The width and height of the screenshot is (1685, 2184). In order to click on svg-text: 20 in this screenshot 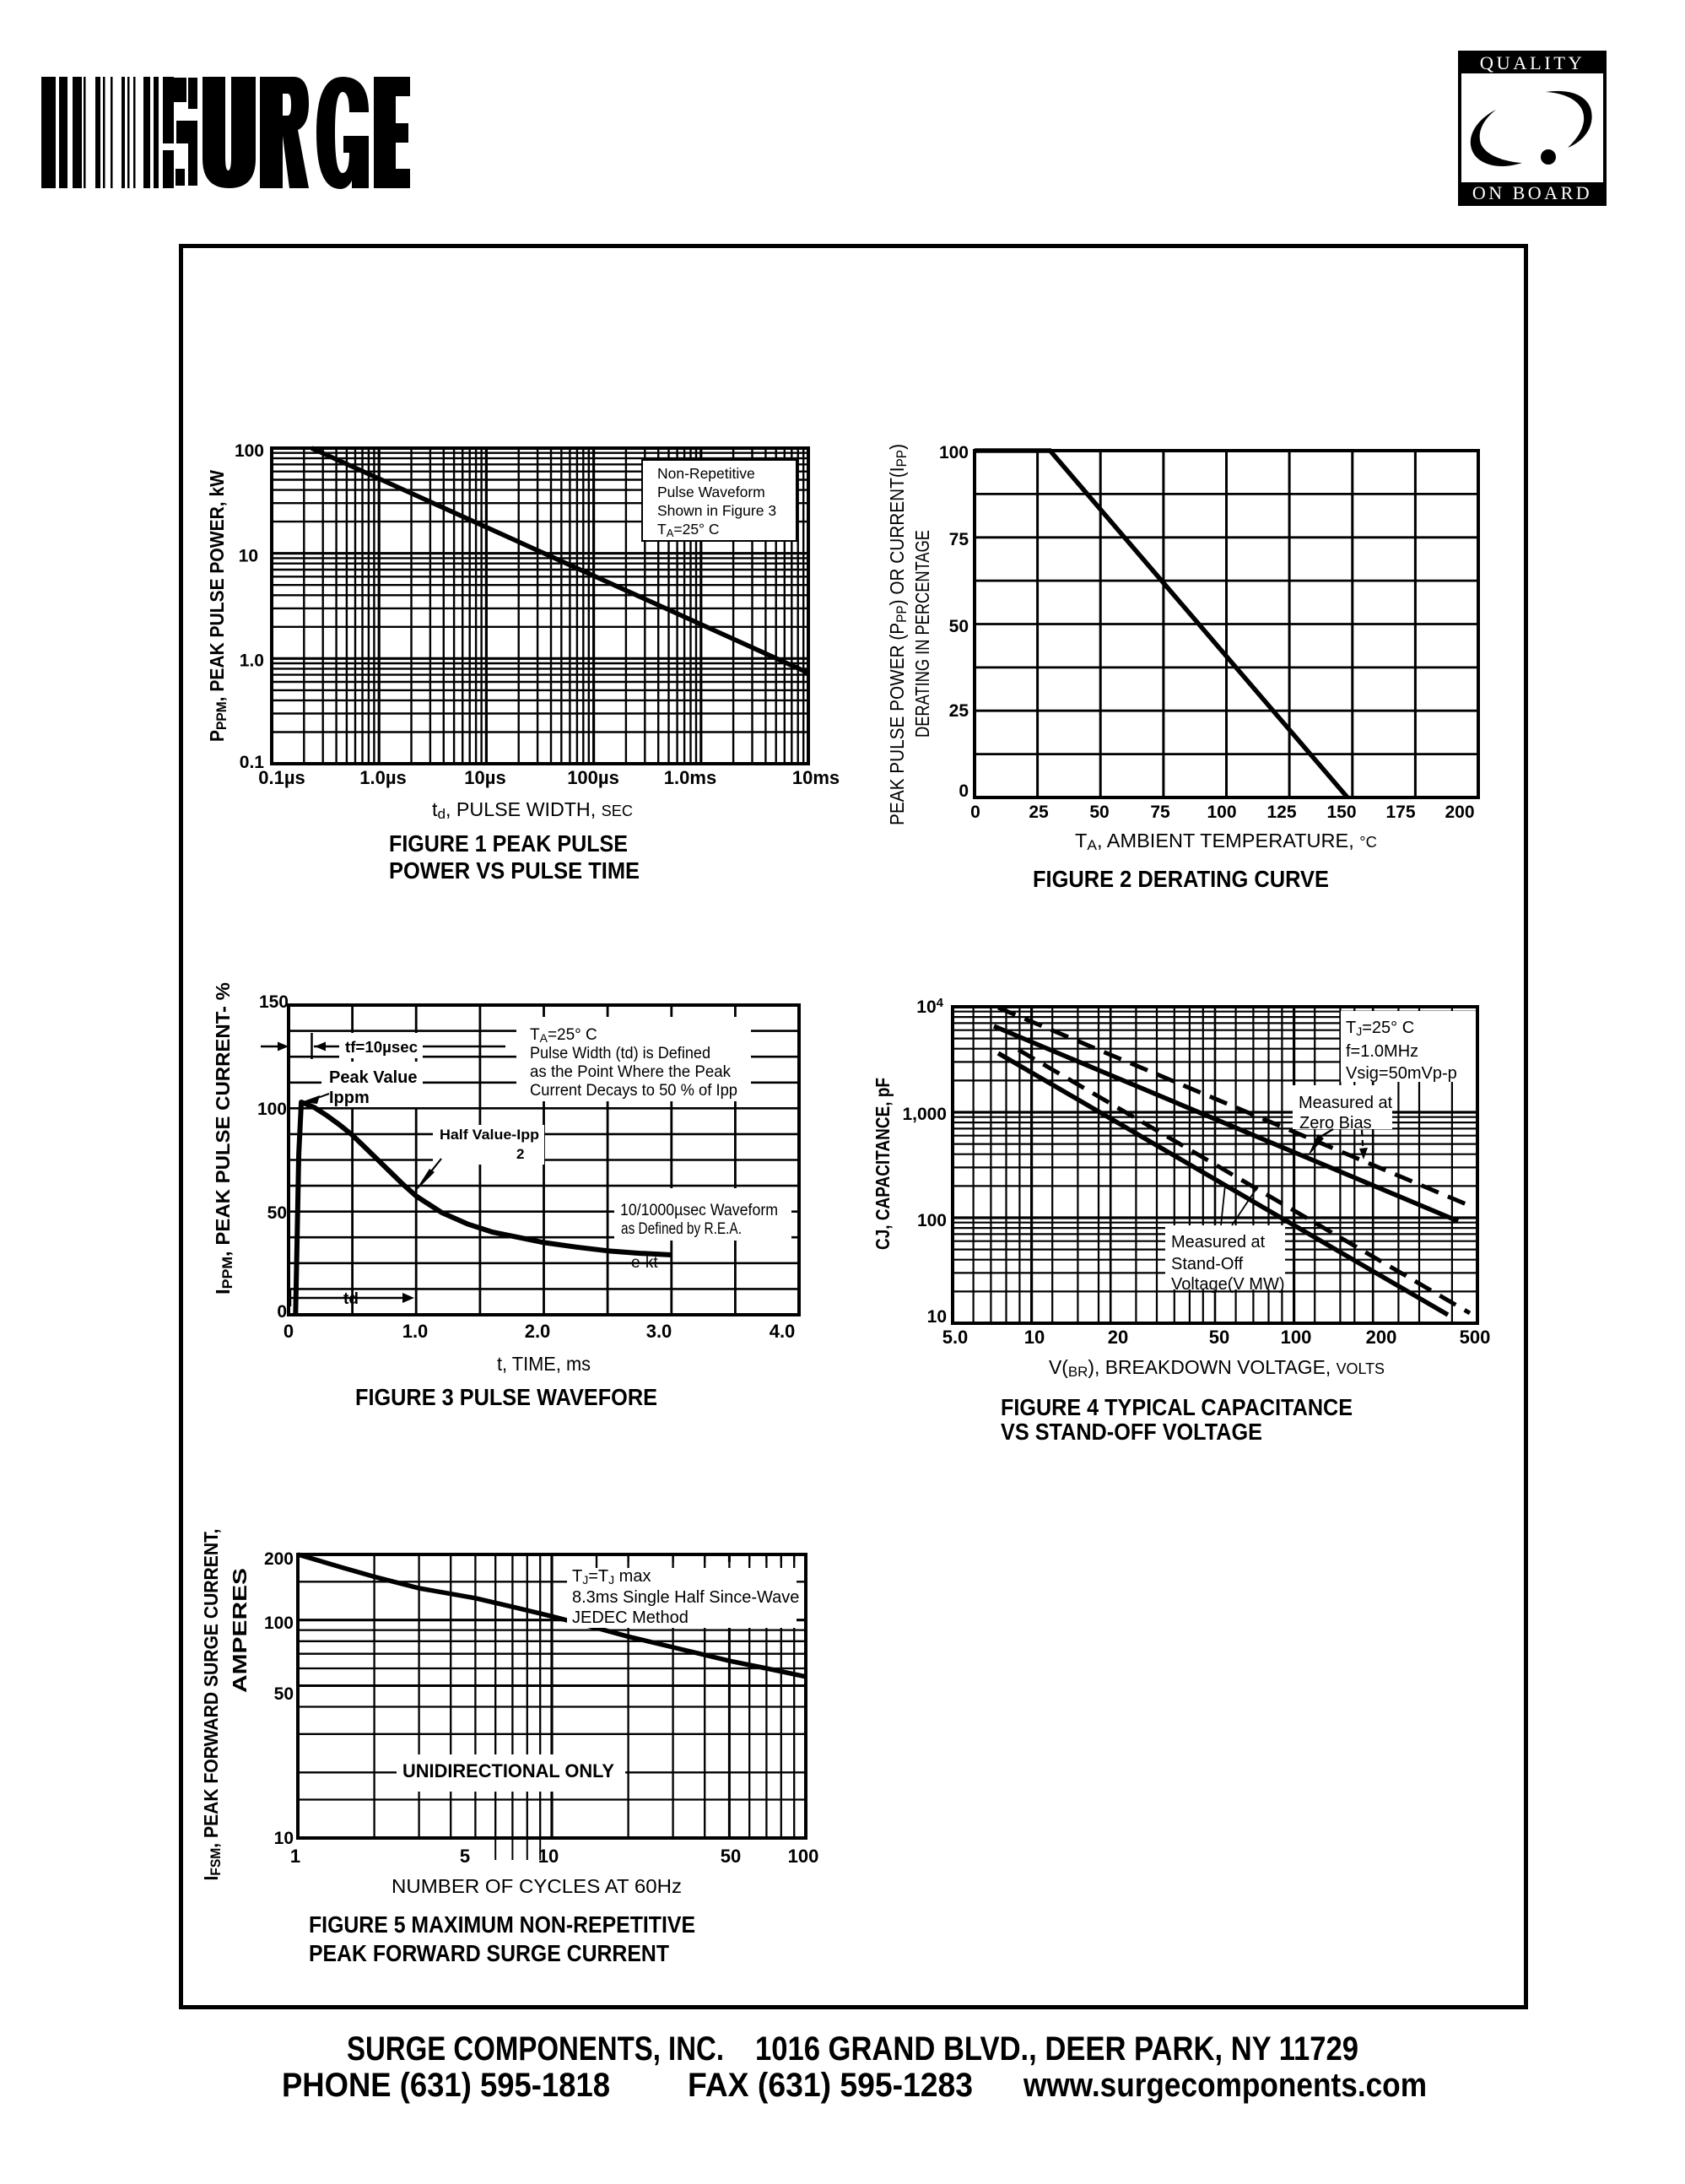, I will do `click(1118, 1337)`.